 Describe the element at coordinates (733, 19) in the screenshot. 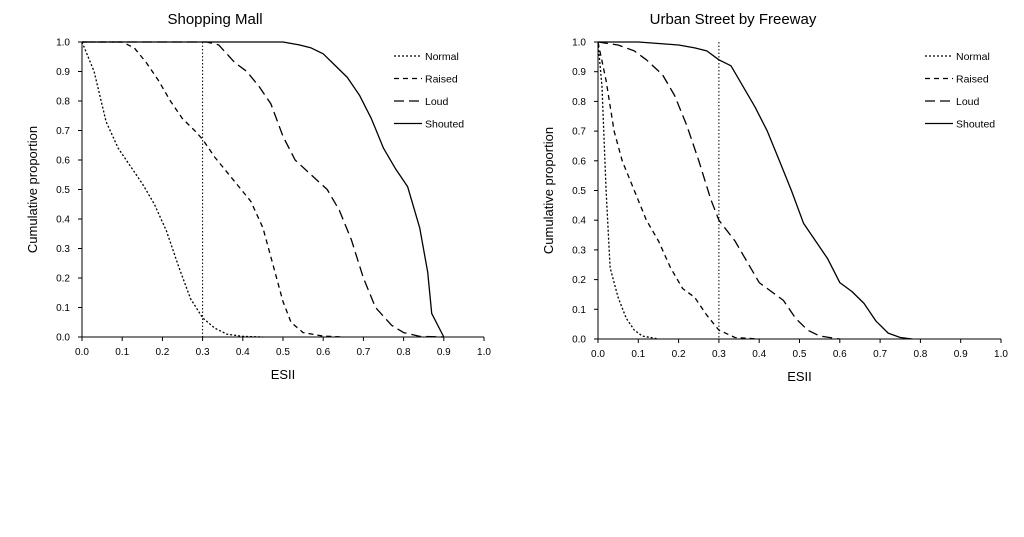

I see `chart-title: Urban Street by Freeway` at that location.